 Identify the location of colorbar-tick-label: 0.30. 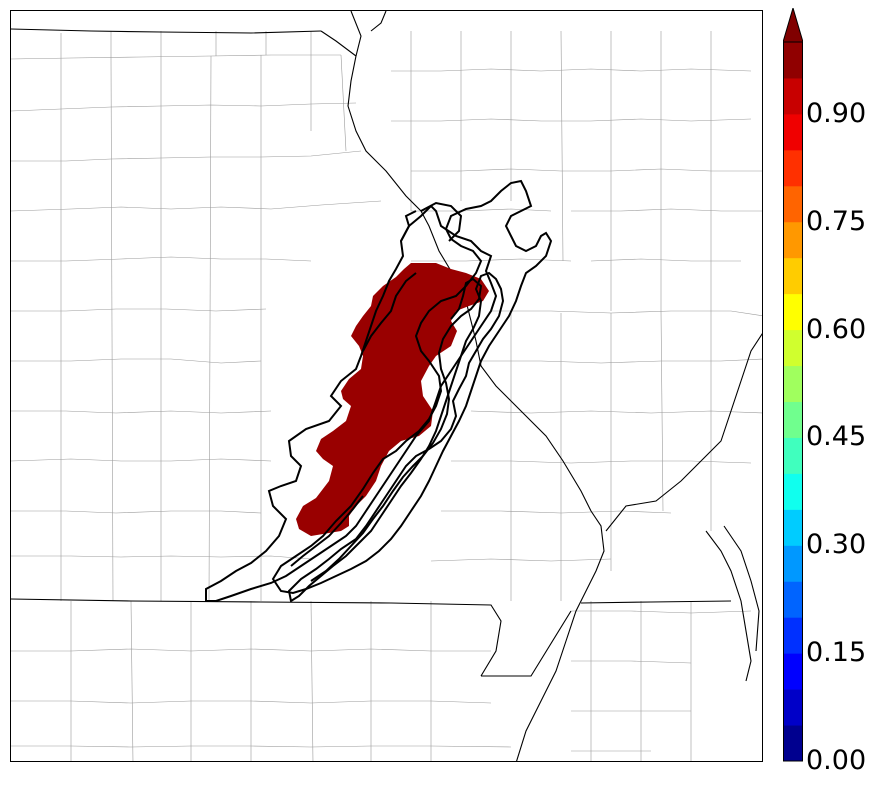
(836, 545).